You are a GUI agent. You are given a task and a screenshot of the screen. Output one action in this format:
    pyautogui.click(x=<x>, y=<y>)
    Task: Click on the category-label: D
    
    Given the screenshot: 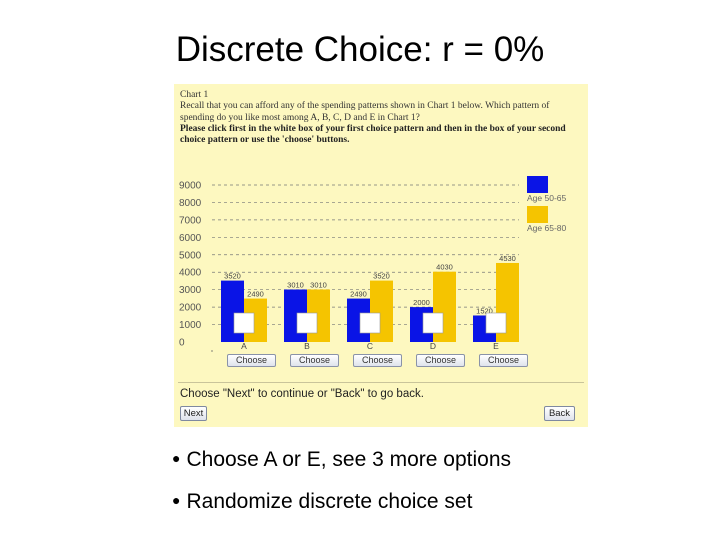 What is the action you would take?
    pyautogui.click(x=433, y=346)
    